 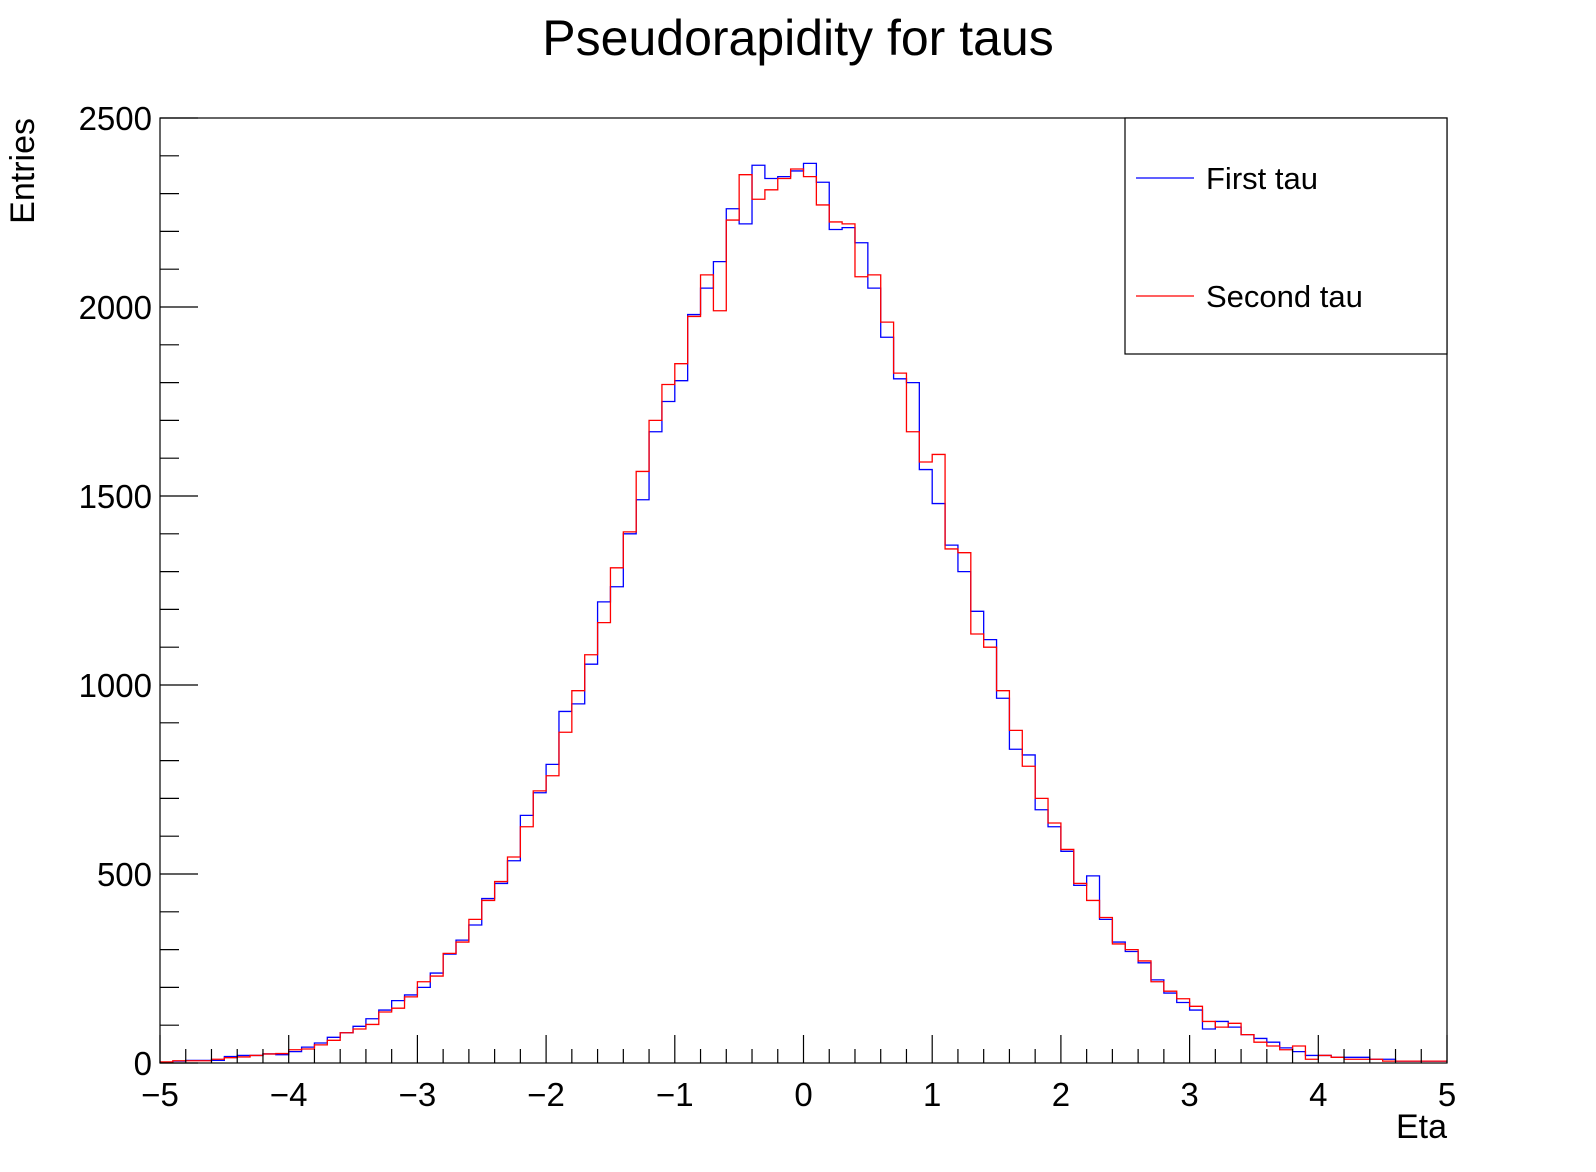 I want to click on y-tick-label: 500, so click(x=124, y=874).